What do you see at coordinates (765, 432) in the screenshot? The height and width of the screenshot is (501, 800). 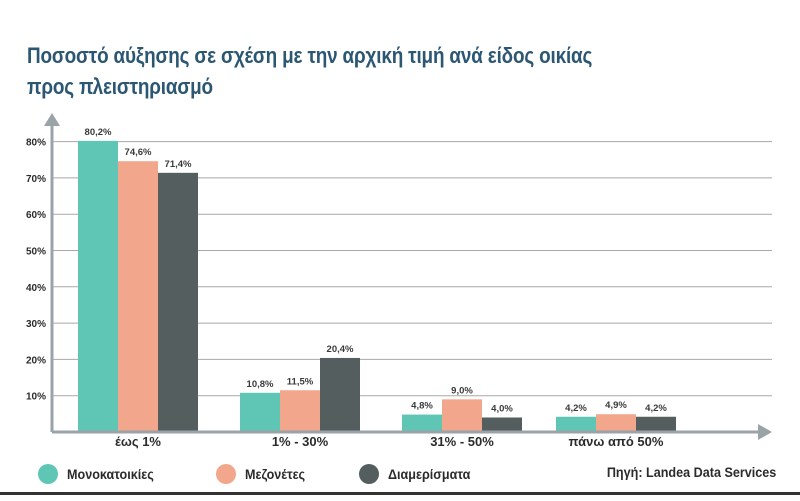 I see `x-axis-arrow` at bounding box center [765, 432].